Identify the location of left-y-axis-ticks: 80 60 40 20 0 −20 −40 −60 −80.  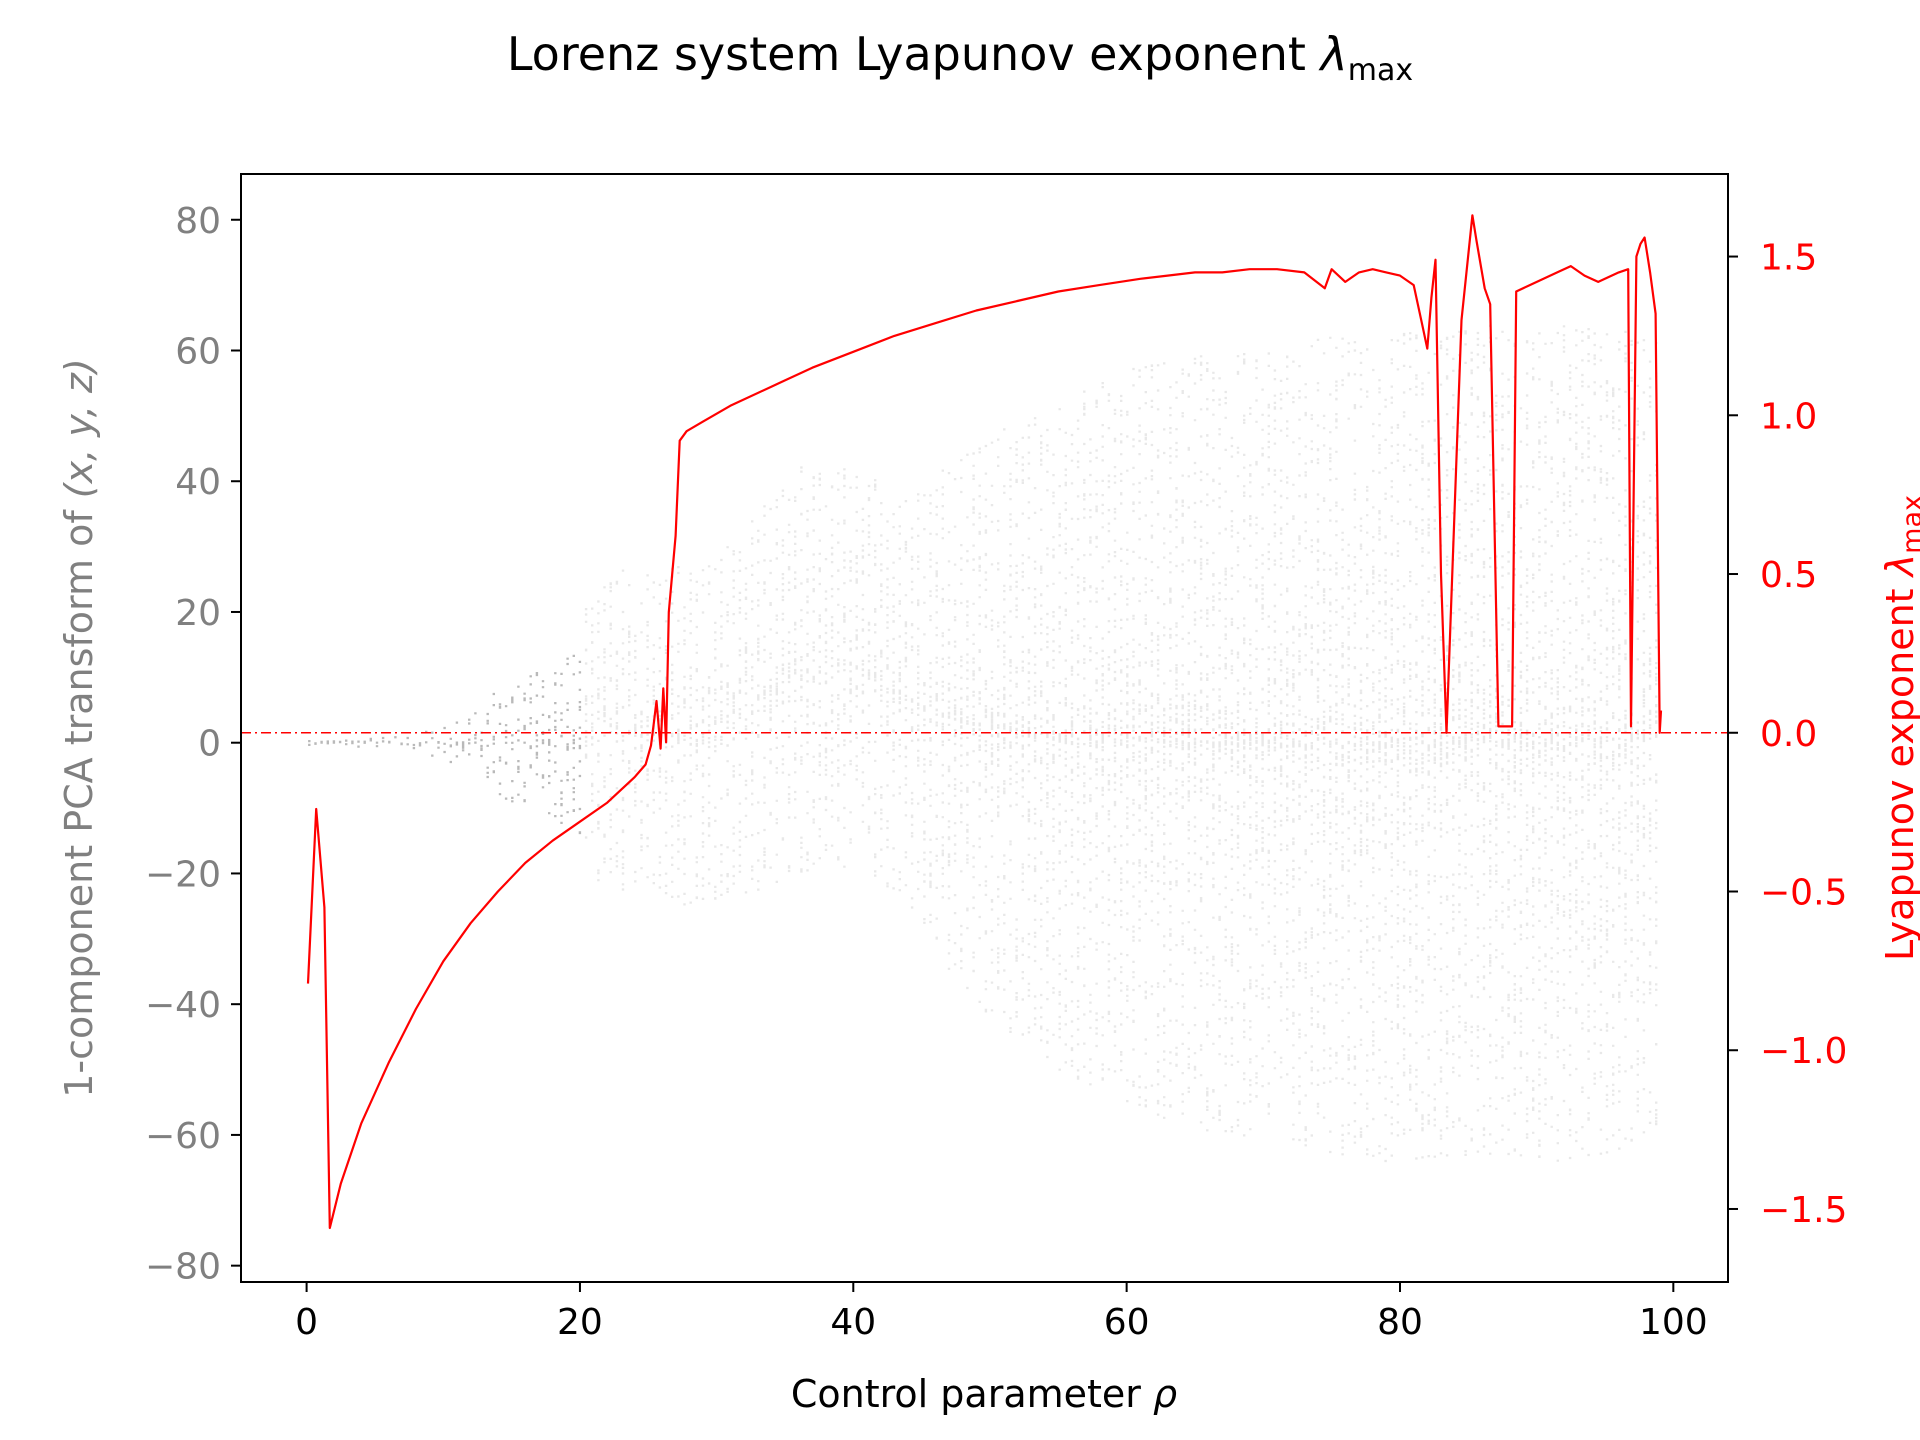
(193, 744).